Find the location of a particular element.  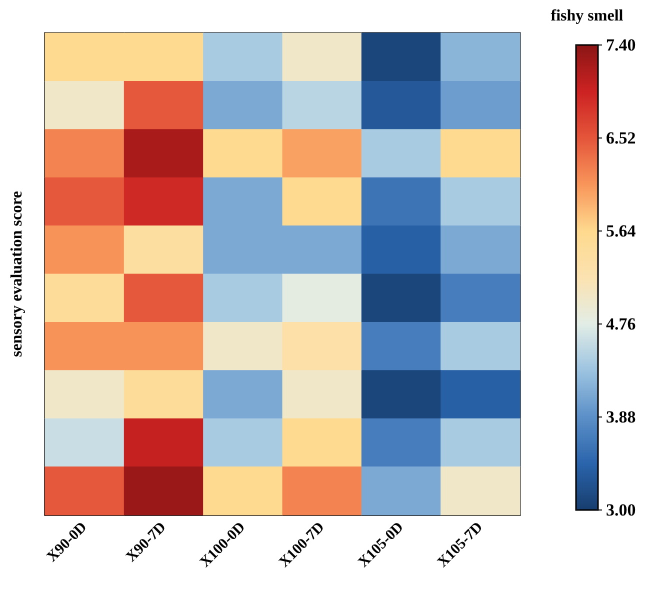

color-bar-label: 6.52 is located at coordinates (621, 138).